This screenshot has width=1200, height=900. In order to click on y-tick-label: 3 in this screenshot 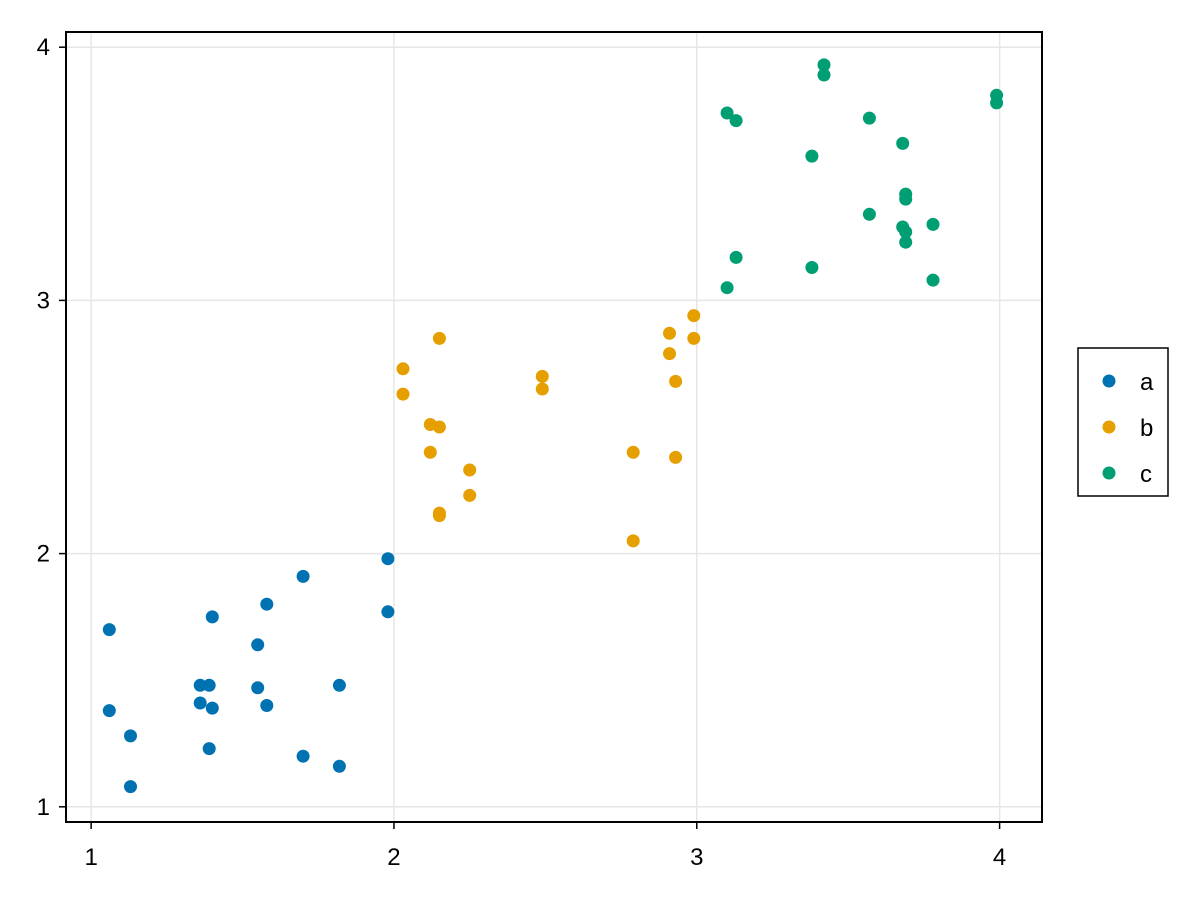, I will do `click(43, 300)`.